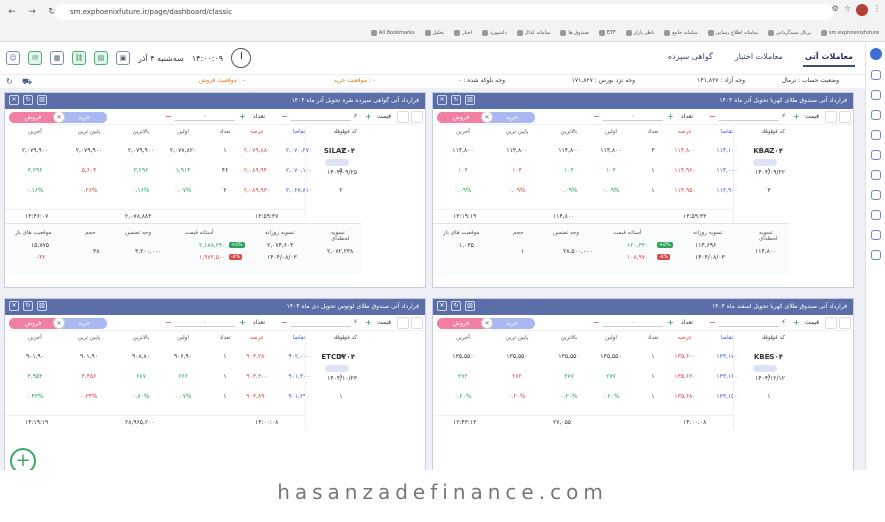 The height and width of the screenshot is (522, 885). Describe the element at coordinates (862, 10) in the screenshot. I see `profile-avatar: M` at that location.